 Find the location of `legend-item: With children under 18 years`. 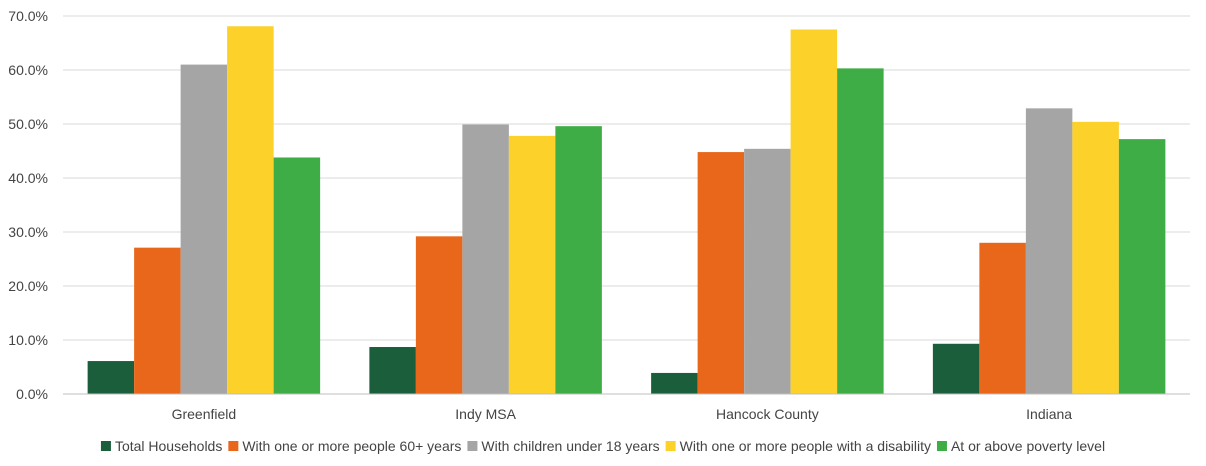

legend-item: With children under 18 years is located at coordinates (563, 446).